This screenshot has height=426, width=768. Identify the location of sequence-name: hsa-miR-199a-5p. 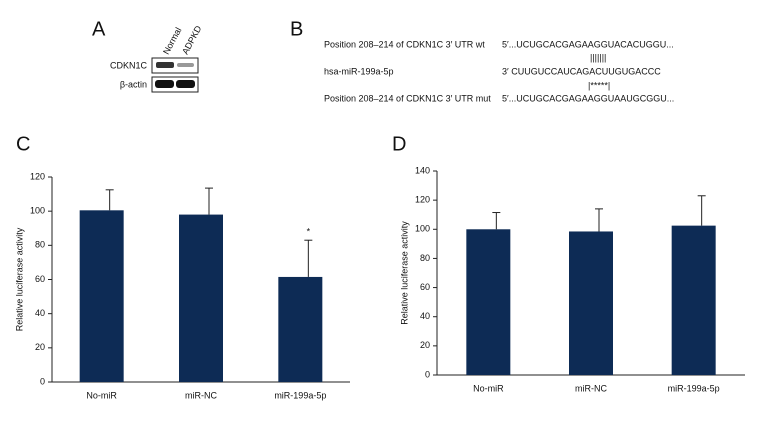
(359, 71).